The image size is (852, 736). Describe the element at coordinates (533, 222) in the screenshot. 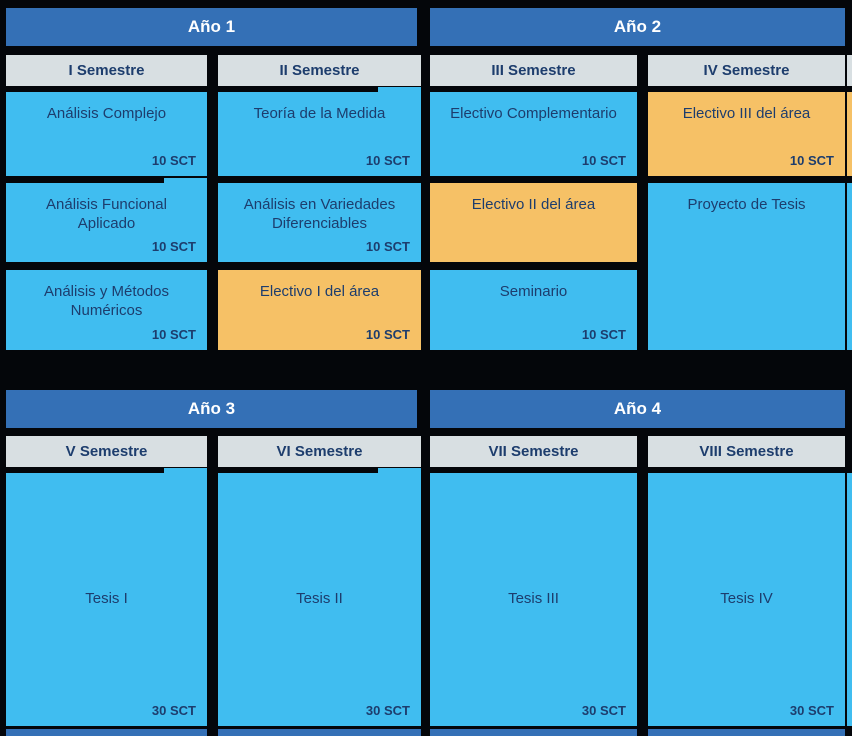

I see `course-card: Electivo II del área` at that location.